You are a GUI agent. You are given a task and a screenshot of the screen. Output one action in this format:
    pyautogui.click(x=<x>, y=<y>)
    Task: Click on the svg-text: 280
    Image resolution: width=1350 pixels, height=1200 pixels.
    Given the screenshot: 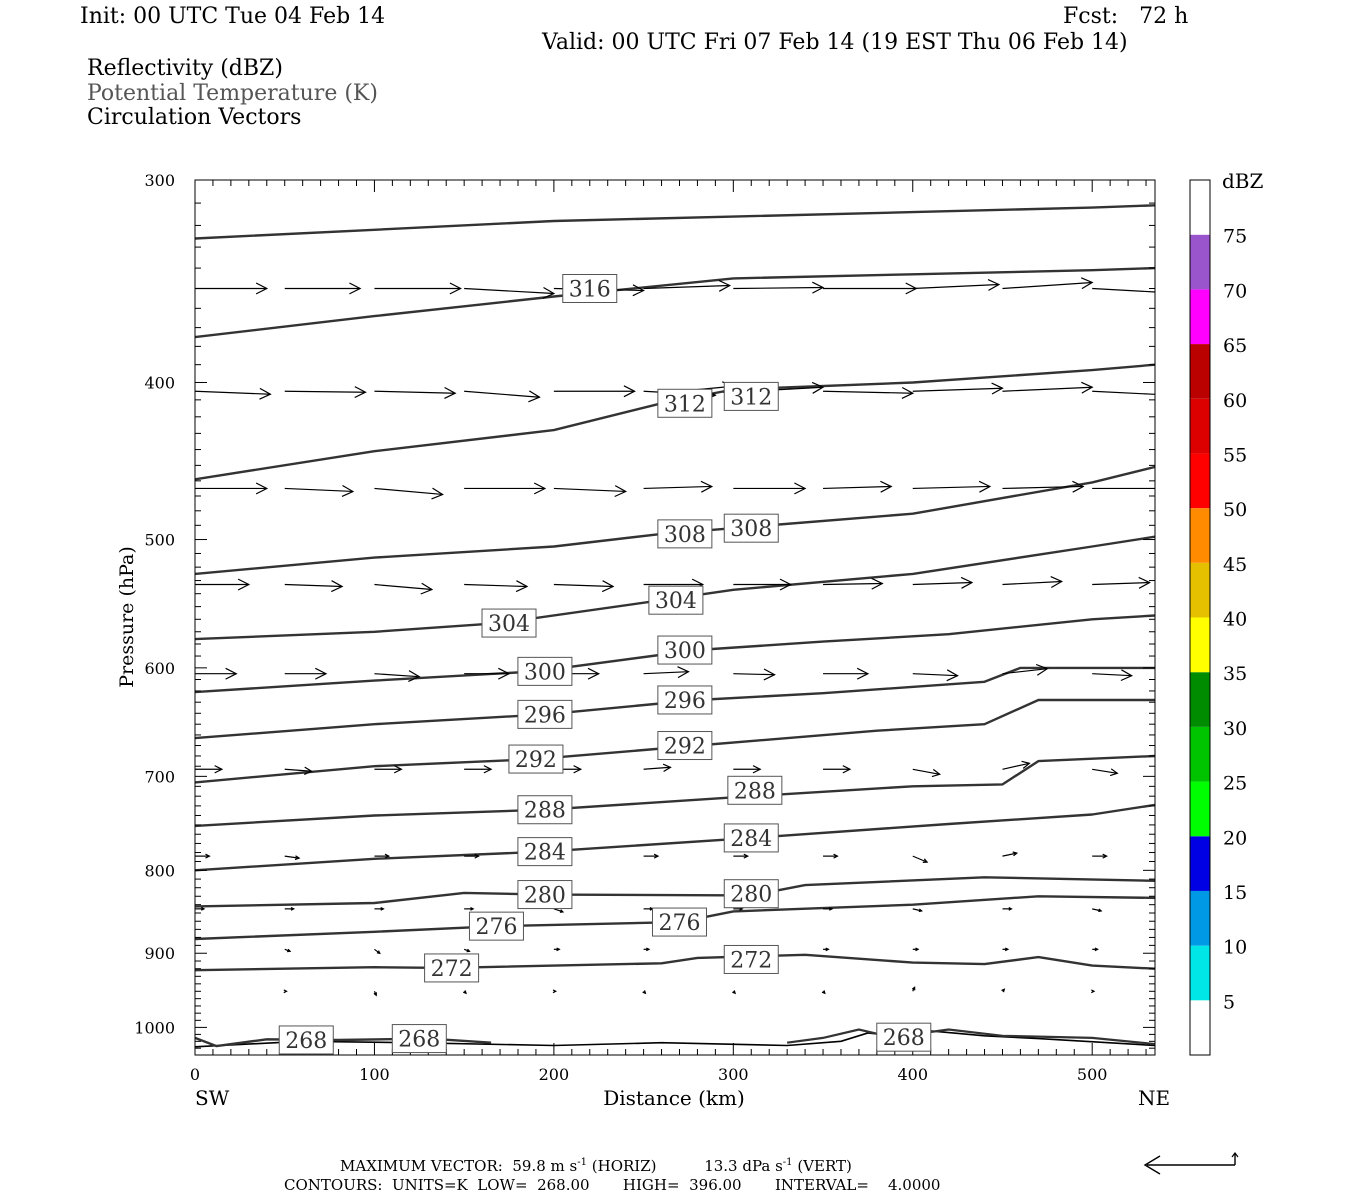 What is the action you would take?
    pyautogui.click(x=545, y=896)
    